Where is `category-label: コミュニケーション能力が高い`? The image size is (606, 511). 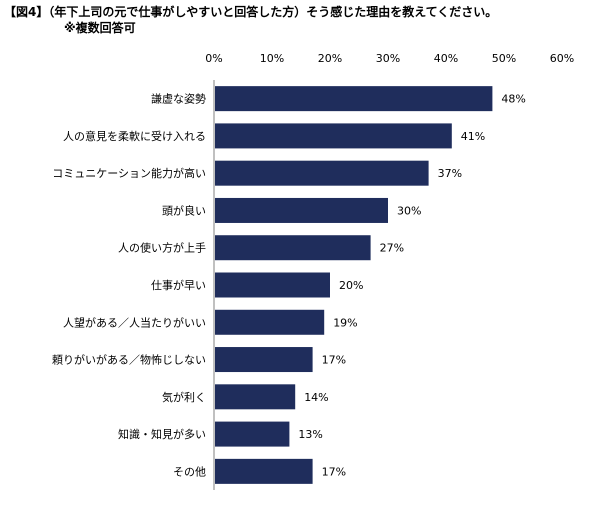 category-label: コミュニケーション能力が高い is located at coordinates (129, 173).